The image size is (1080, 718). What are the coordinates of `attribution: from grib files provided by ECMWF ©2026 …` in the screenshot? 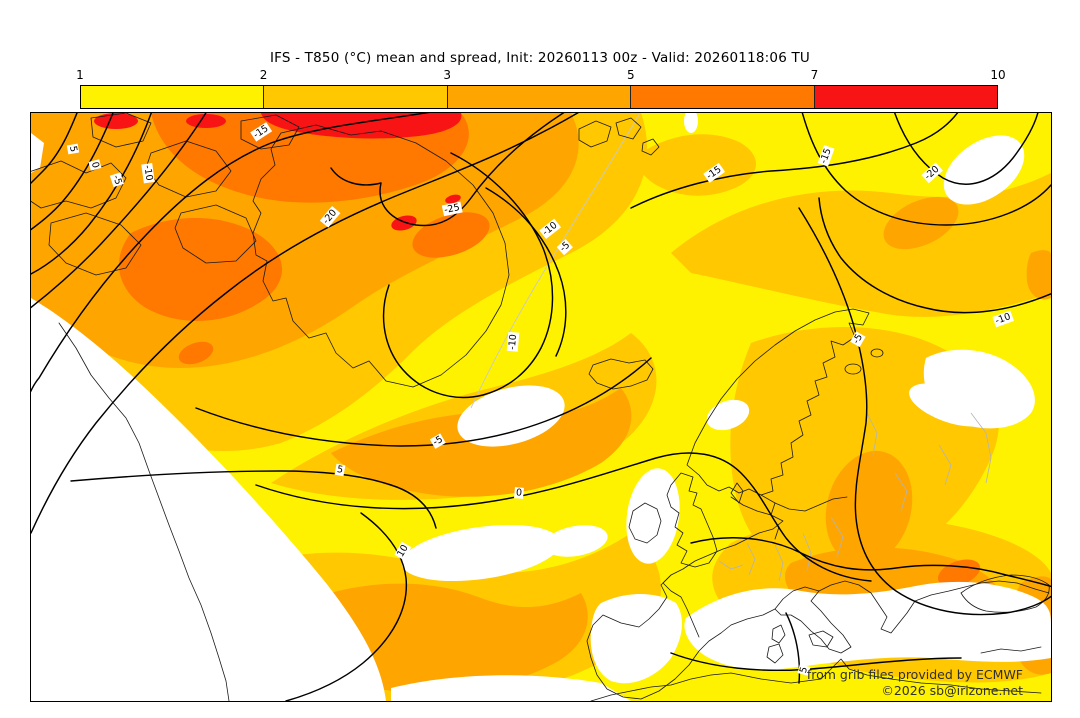 It's located at (915, 683).